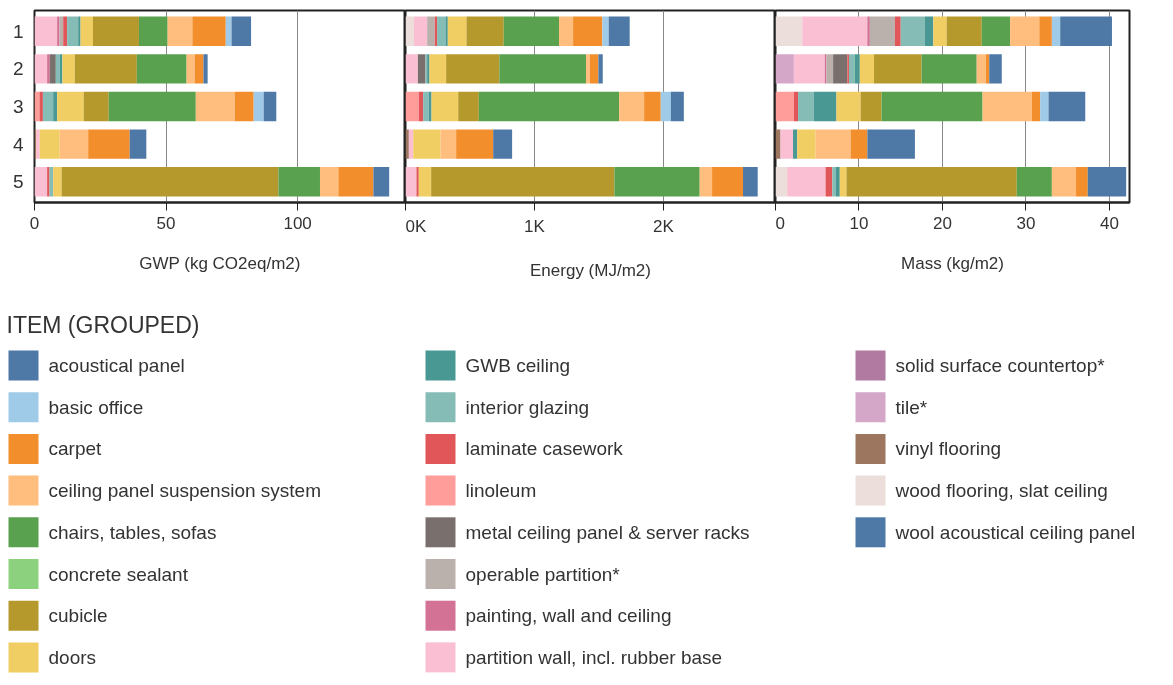 This screenshot has width=1173, height=685. What do you see at coordinates (132, 532) in the screenshot?
I see `legend-label: chairs, tables, sofas` at bounding box center [132, 532].